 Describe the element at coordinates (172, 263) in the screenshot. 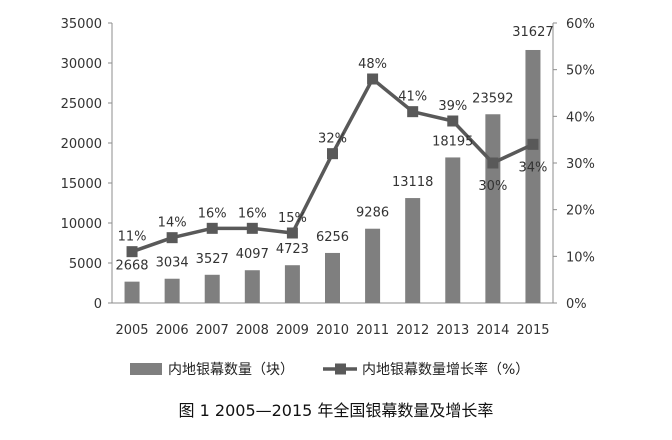

I see `bar-value-label: 3034` at that location.